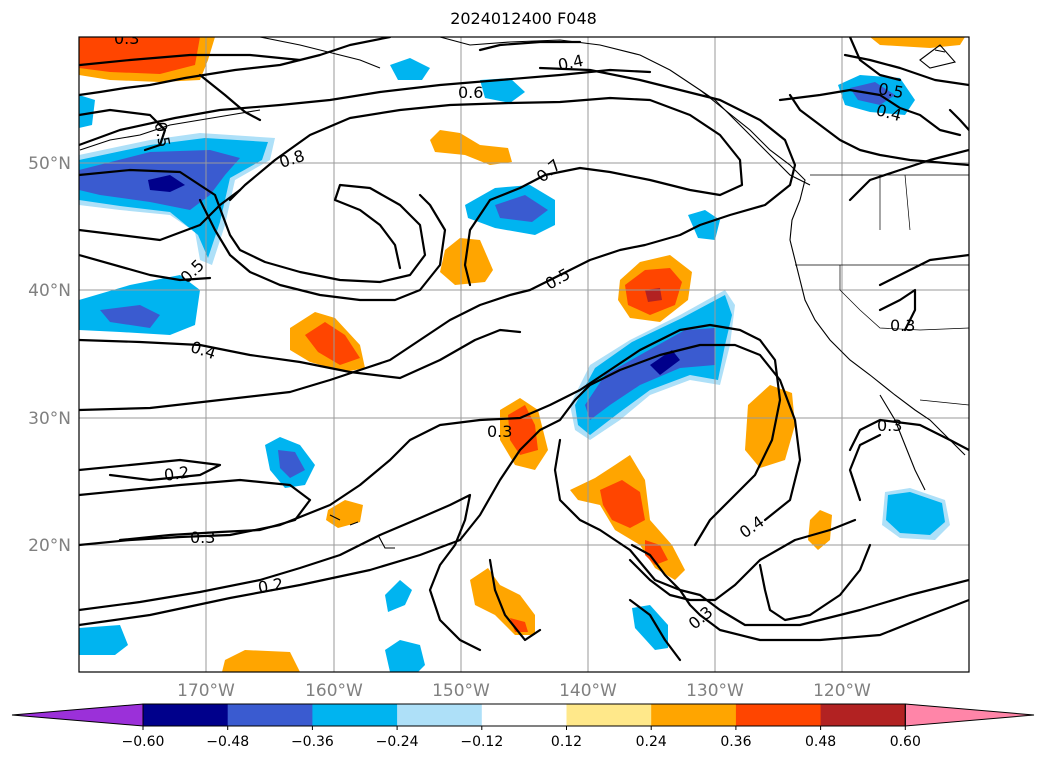 The width and height of the screenshot is (1047, 765). I want to click on map-title: 2024012400 F048, so click(523, 18).